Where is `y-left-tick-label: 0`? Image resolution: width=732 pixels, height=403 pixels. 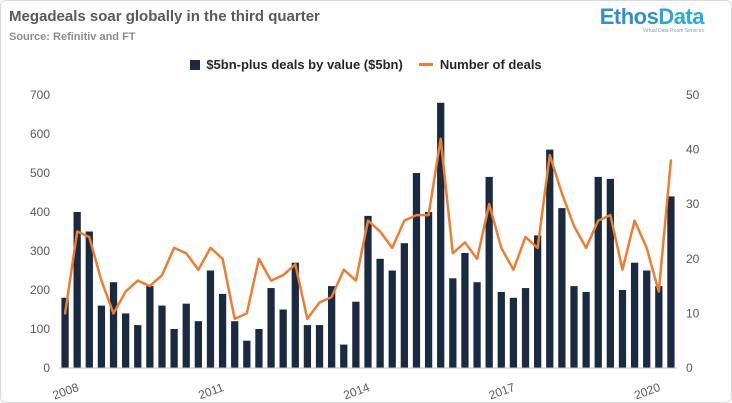
y-left-tick-label: 0 is located at coordinates (46, 368).